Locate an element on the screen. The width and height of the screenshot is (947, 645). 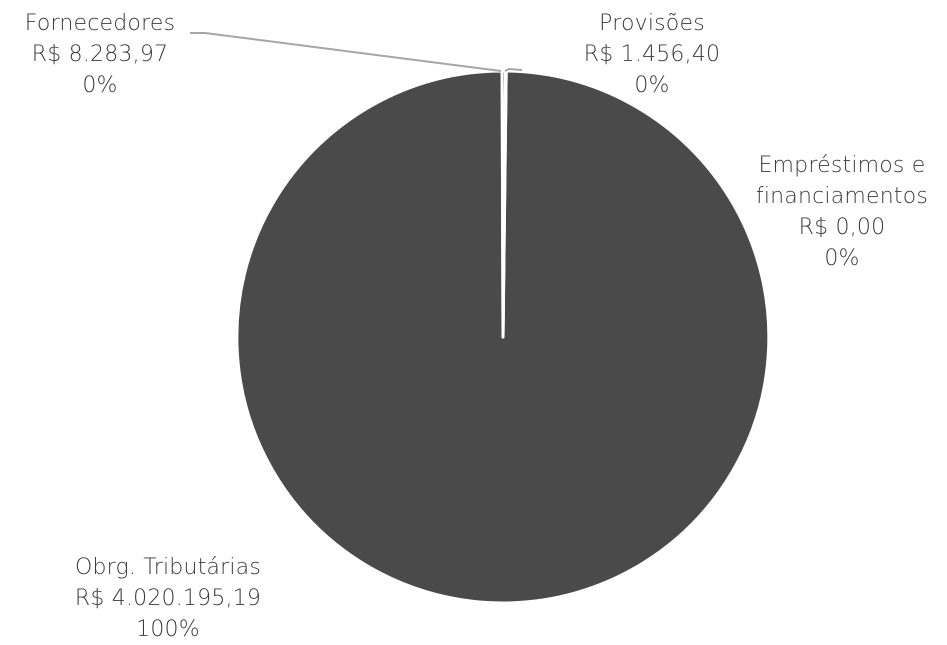
slice-name: Obrg. Tributárias is located at coordinates (167, 567).